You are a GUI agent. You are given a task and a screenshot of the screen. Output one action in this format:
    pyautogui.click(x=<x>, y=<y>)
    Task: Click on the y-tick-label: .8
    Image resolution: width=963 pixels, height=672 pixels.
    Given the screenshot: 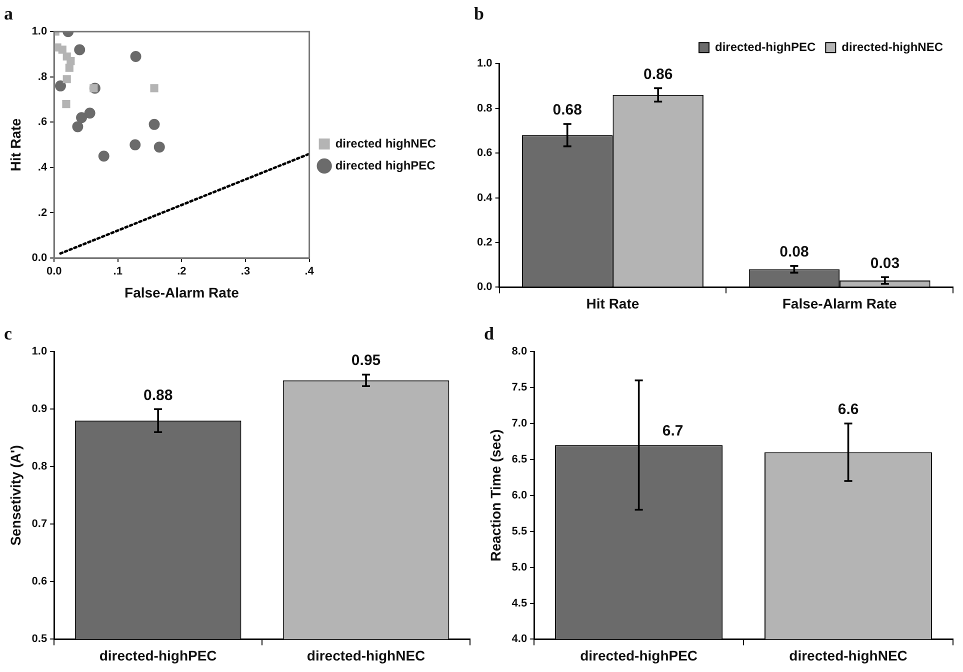 What is the action you would take?
    pyautogui.click(x=43, y=76)
    